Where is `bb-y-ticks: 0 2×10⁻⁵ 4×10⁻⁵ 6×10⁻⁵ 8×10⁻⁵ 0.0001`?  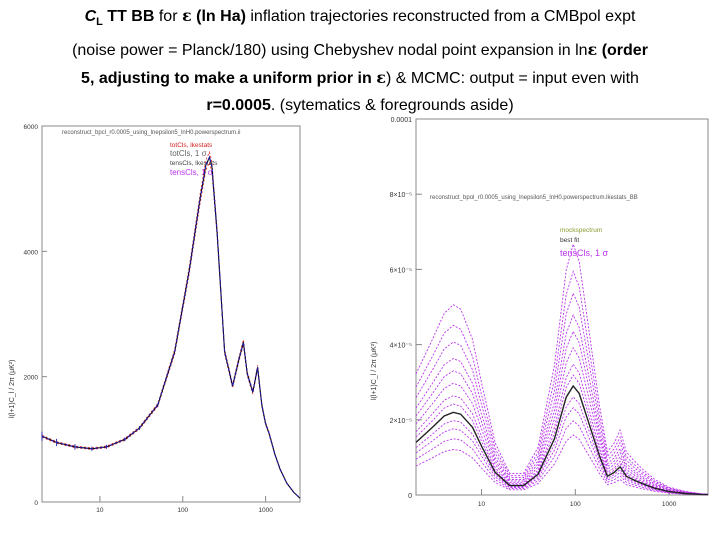
bb-y-ticks: 0 2×10⁻⁵ 4×10⁻⁵ 6×10⁻⁵ 8×10⁻⁵ 0.0001 is located at coordinates (406, 308).